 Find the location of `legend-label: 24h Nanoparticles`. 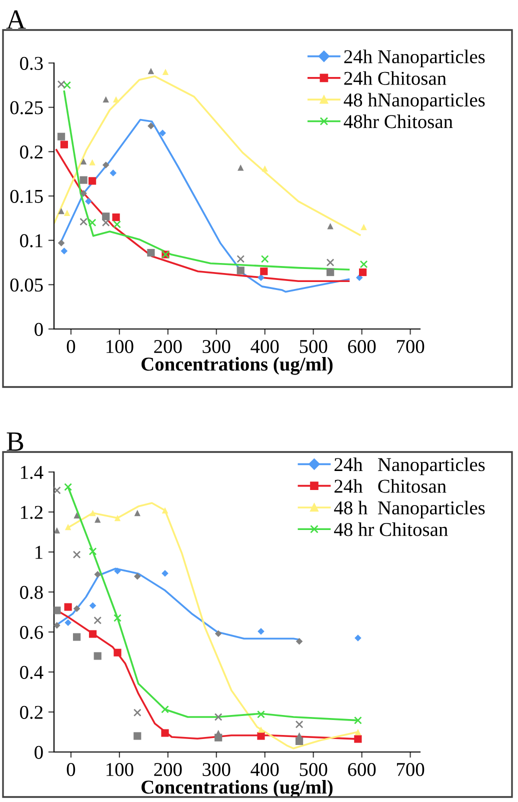

legend-label: 24h Nanoparticles is located at coordinates (414, 59).